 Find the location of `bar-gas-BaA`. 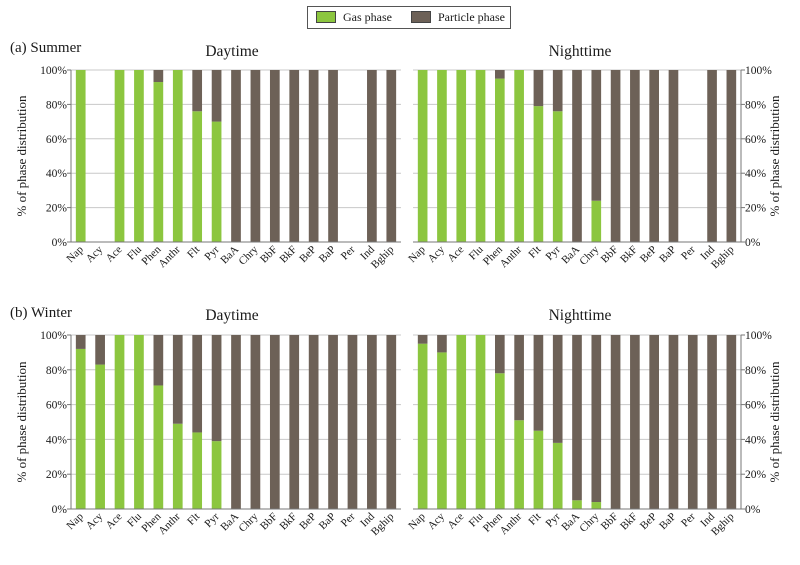

bar-gas-BaA is located at coordinates (577, 504).